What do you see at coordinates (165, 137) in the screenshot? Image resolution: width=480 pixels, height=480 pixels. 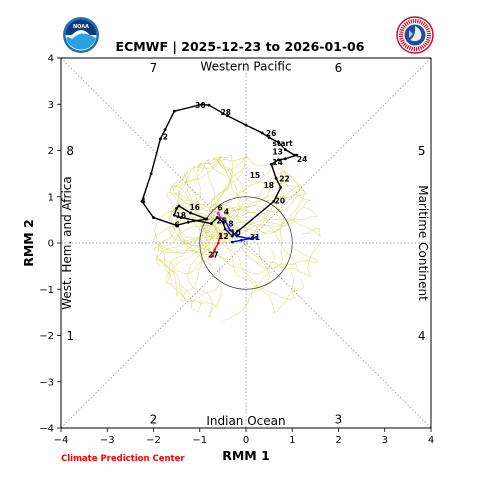 I see `observed-date-label: 2` at bounding box center [165, 137].